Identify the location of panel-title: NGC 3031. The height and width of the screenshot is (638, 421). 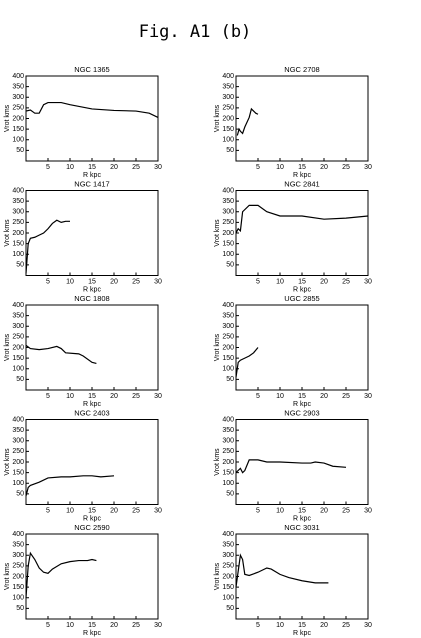
(301, 527).